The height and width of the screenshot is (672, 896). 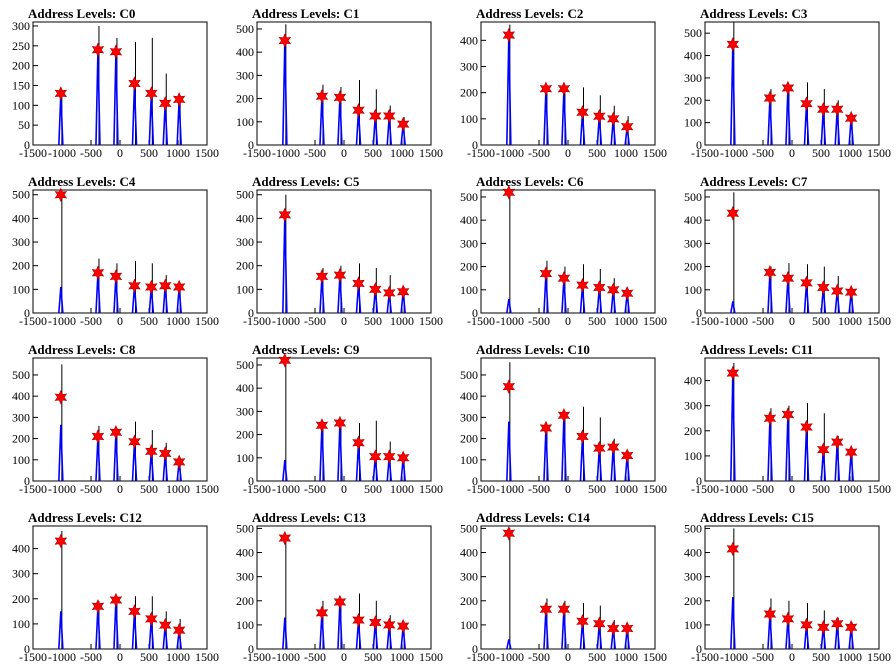 I want to click on chart-title: Address Levels: C2, so click(x=530, y=13).